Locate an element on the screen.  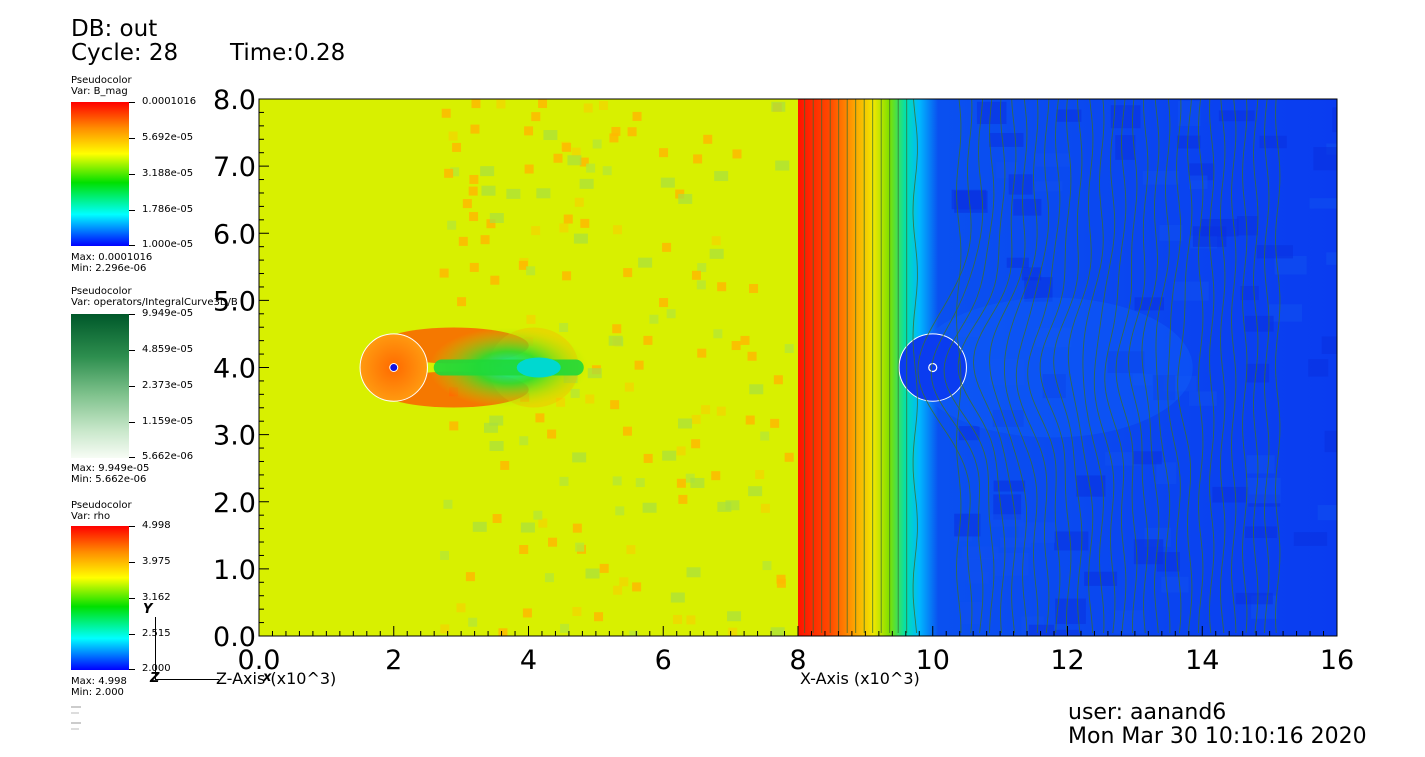
legend-max: Max: 4.998 is located at coordinates (99, 681).